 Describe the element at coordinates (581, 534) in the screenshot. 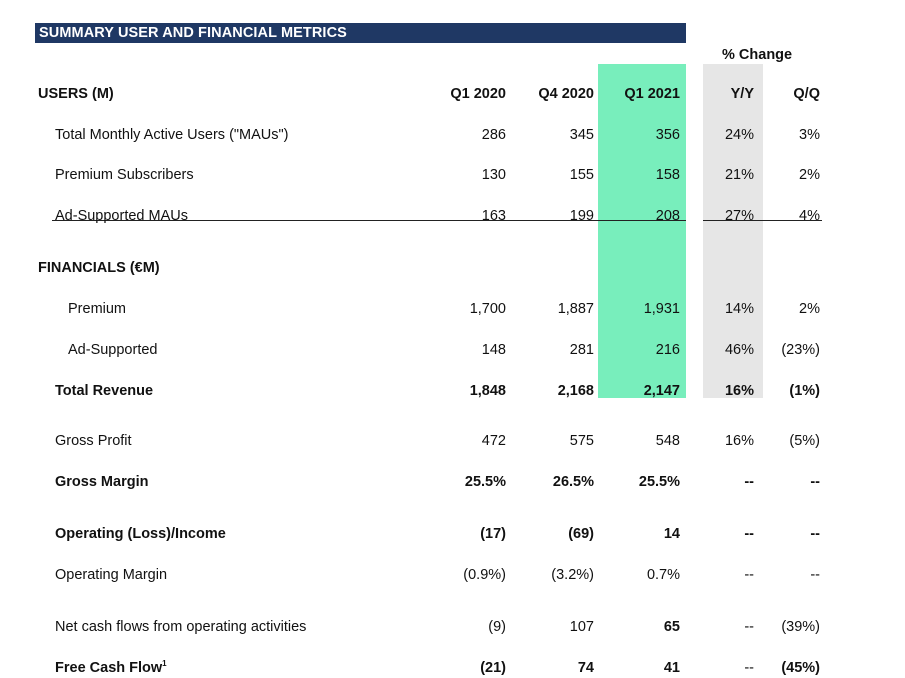

I see `value-q4-2020: (69)` at that location.